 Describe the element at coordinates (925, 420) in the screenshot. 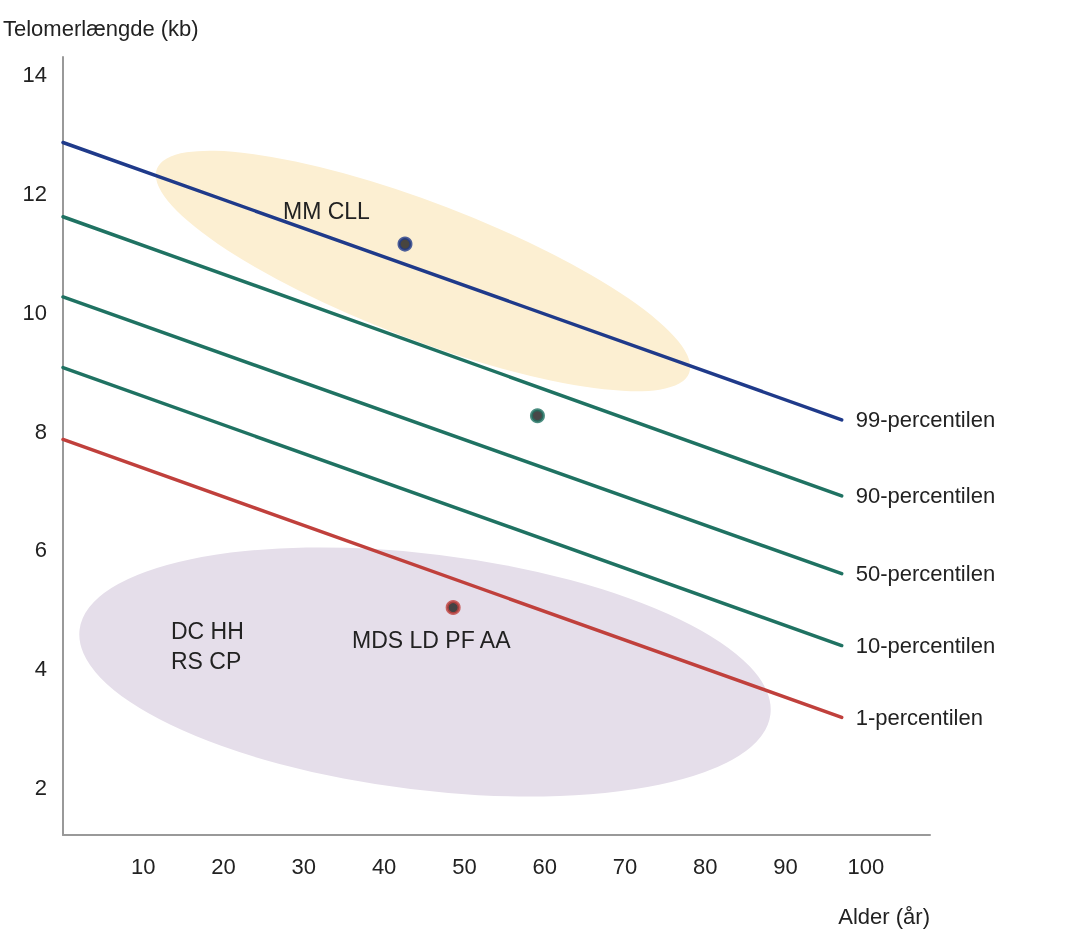

I see `series-label: 99-percentilen` at that location.